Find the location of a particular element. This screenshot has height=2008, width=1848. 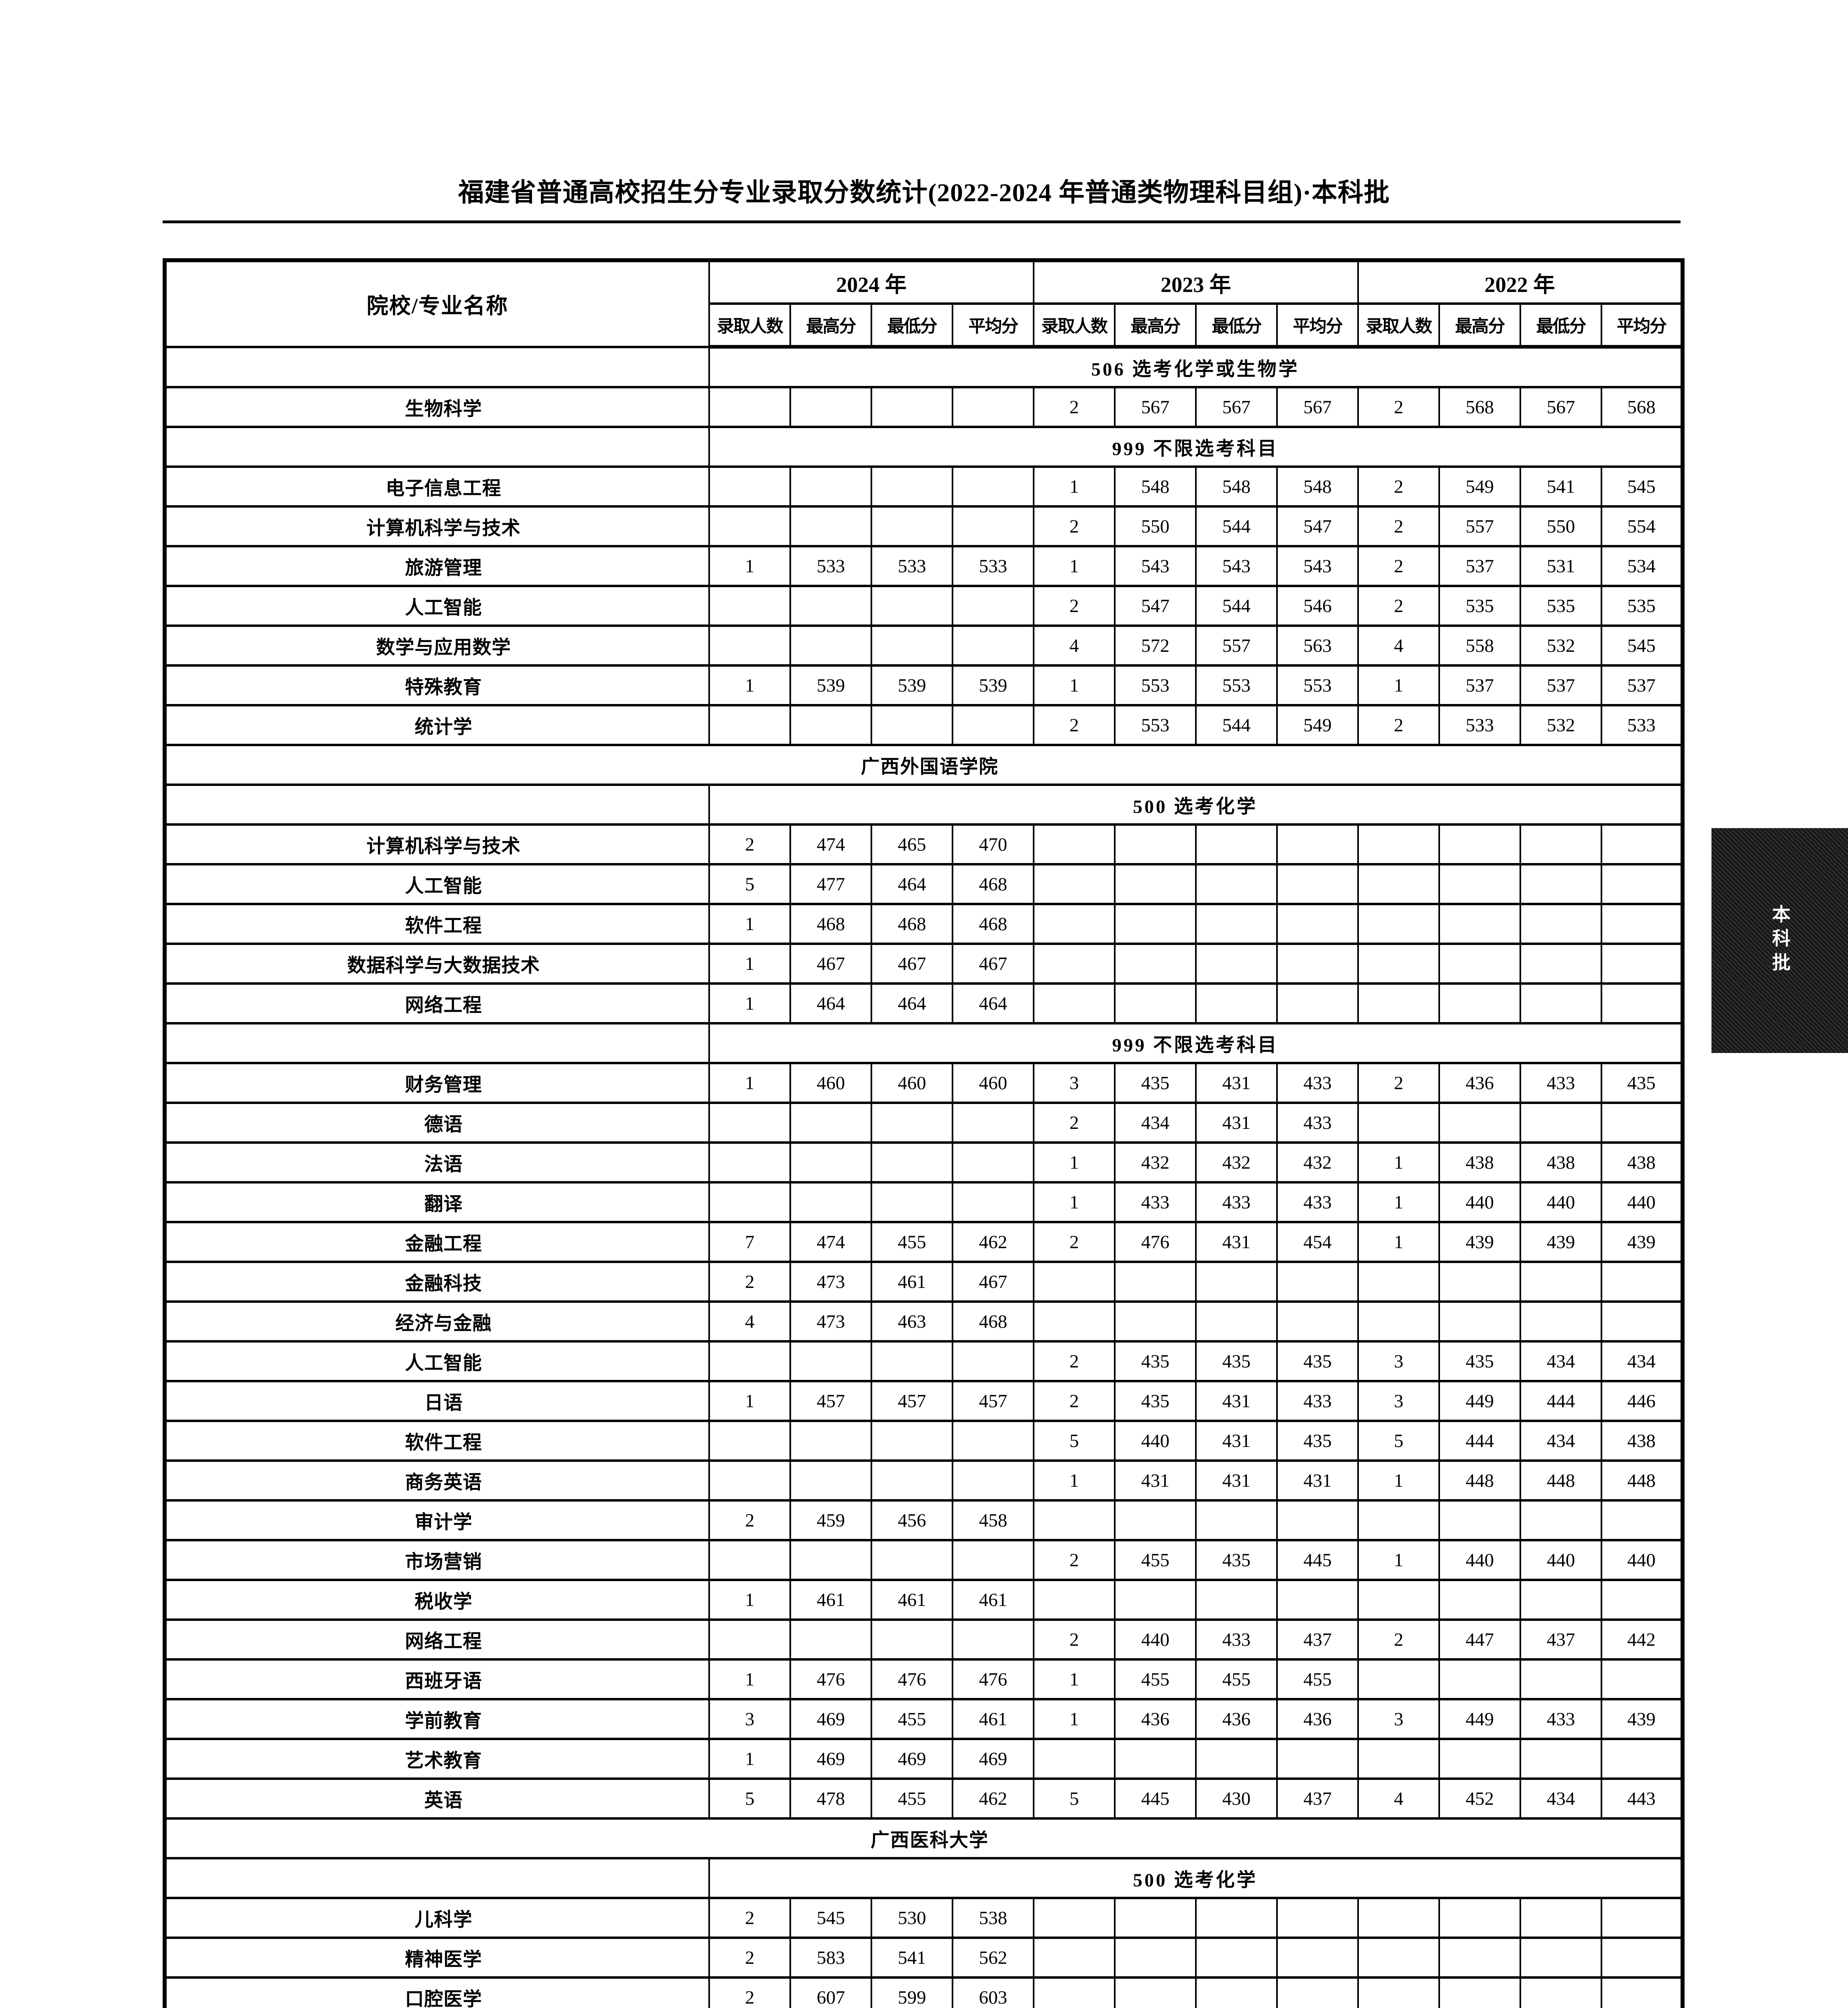

major-name-cell: 网络工程 is located at coordinates (437, 1639).